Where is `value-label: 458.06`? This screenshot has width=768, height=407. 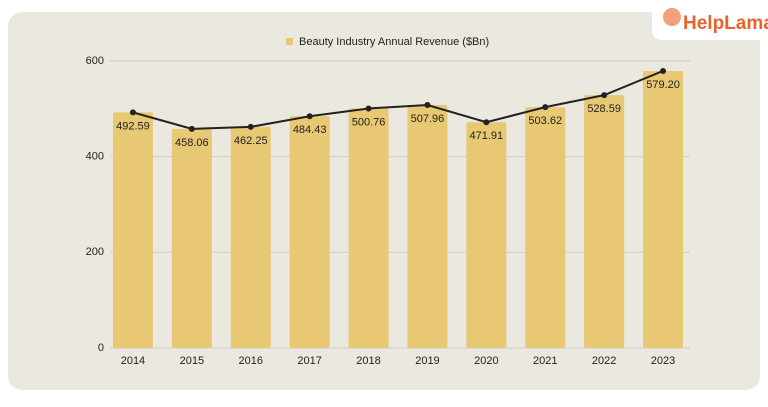
value-label: 458.06 is located at coordinates (192, 143).